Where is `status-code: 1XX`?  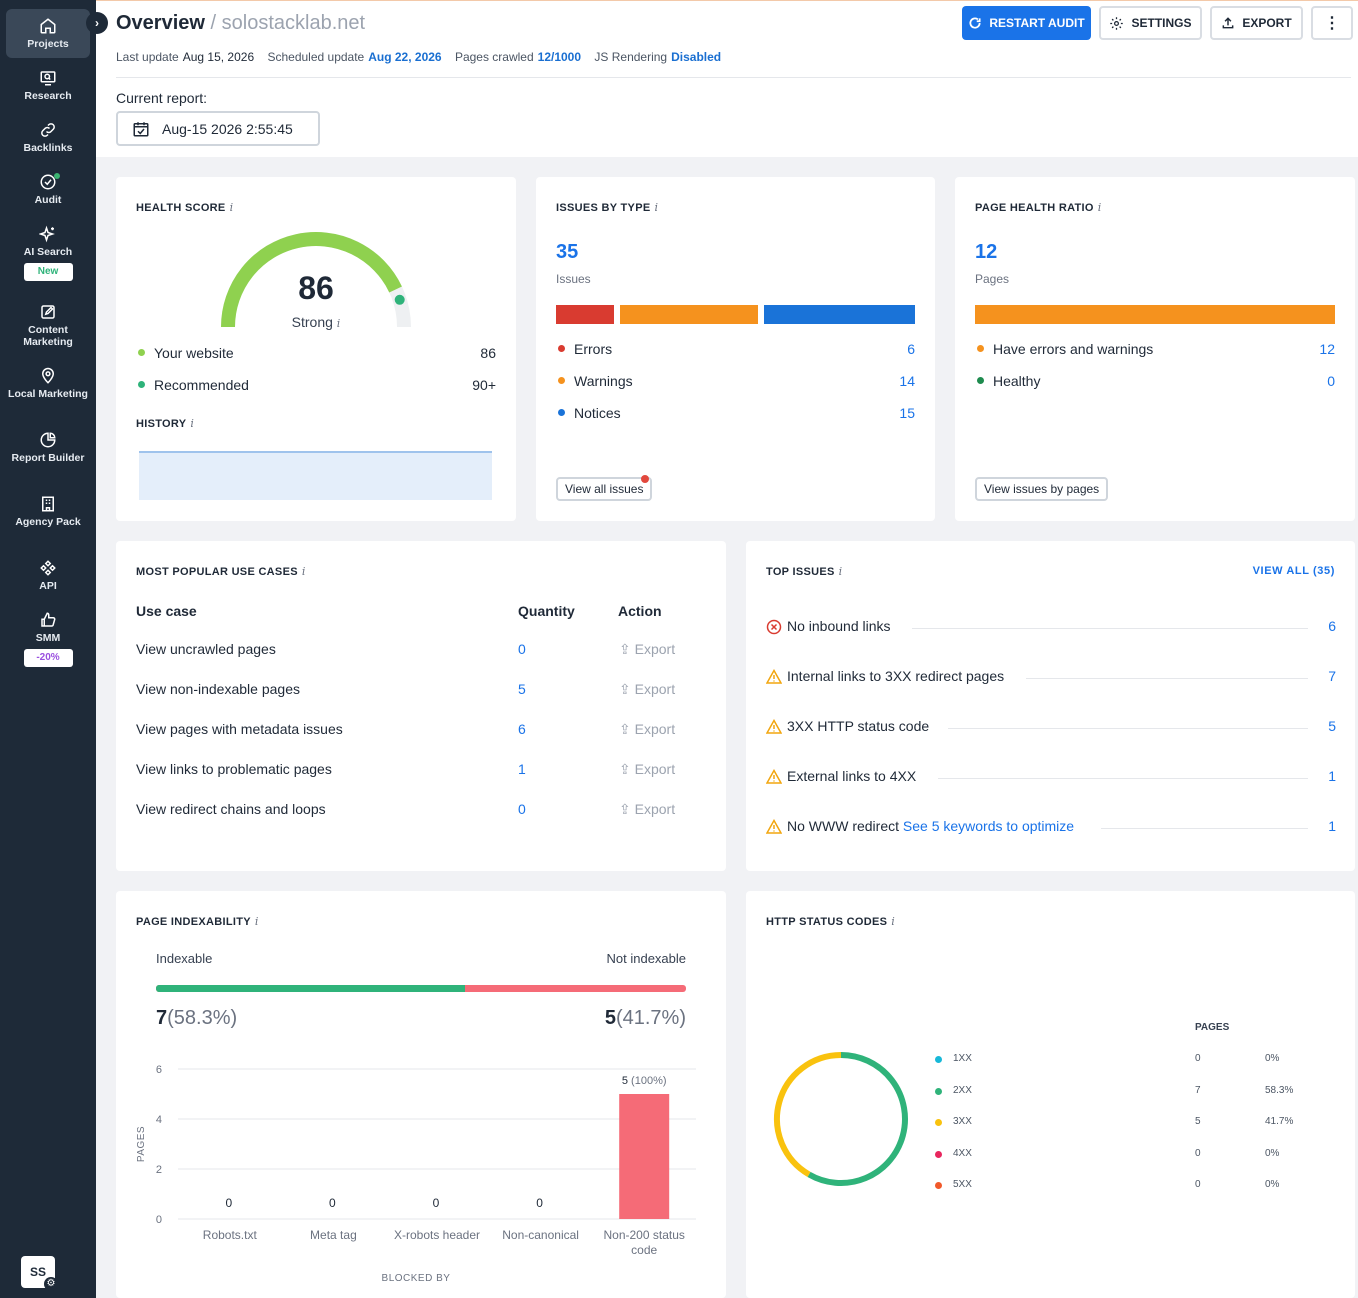 status-code: 1XX is located at coordinates (962, 1058).